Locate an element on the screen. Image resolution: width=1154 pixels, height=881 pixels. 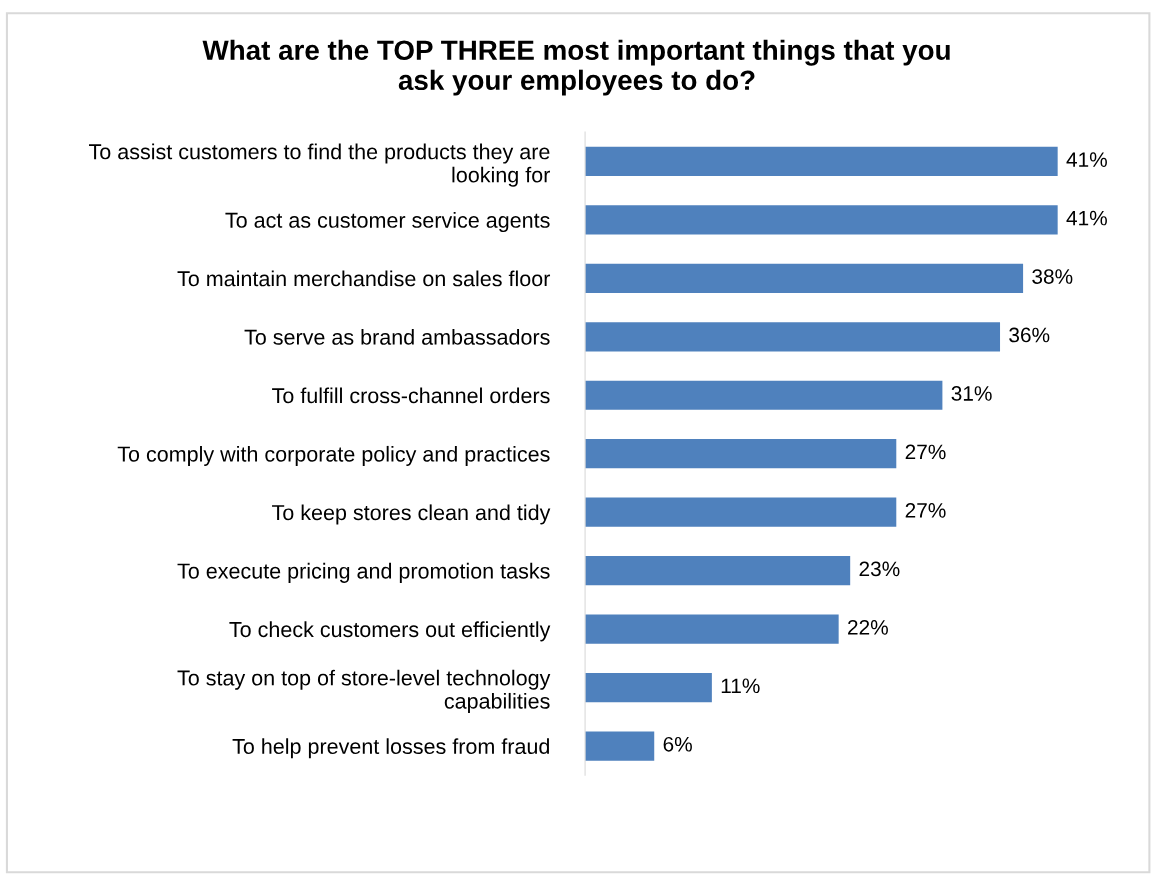
y-tick-label: To stay on top of store-level technology capabilities is located at coordinates (364, 691).